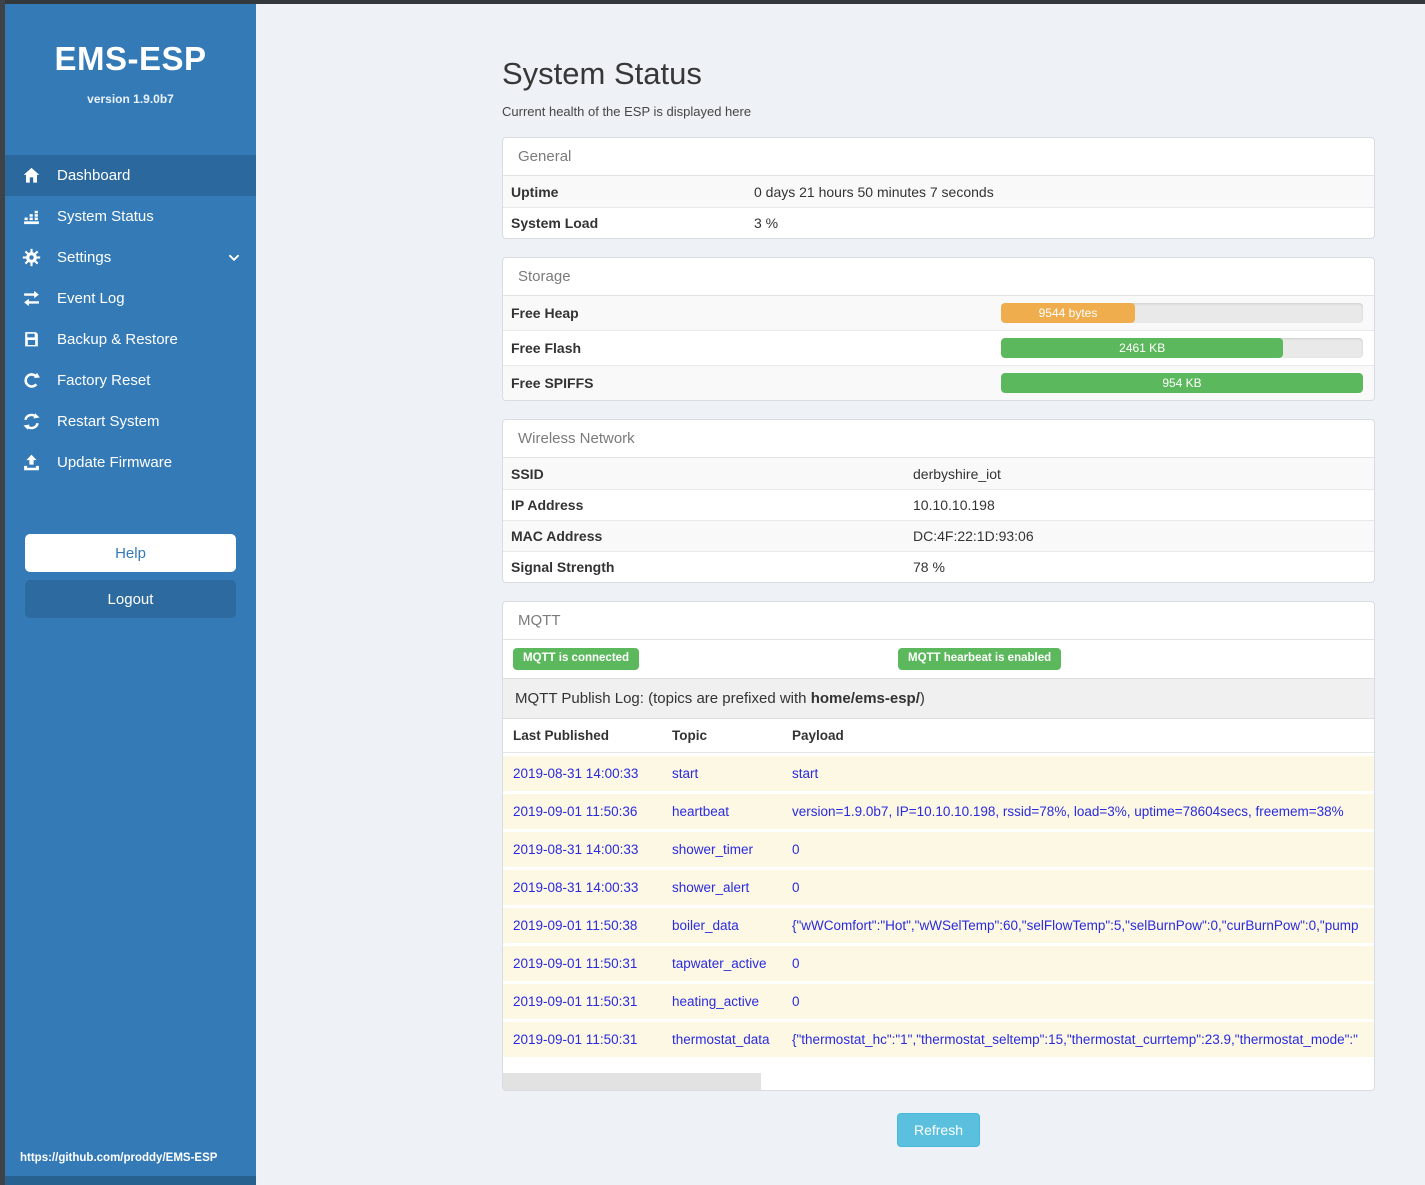 Image resolution: width=1425 pixels, height=1185 pixels. What do you see at coordinates (721, 1039) in the screenshot?
I see `log-topic: thermostat_data` at bounding box center [721, 1039].